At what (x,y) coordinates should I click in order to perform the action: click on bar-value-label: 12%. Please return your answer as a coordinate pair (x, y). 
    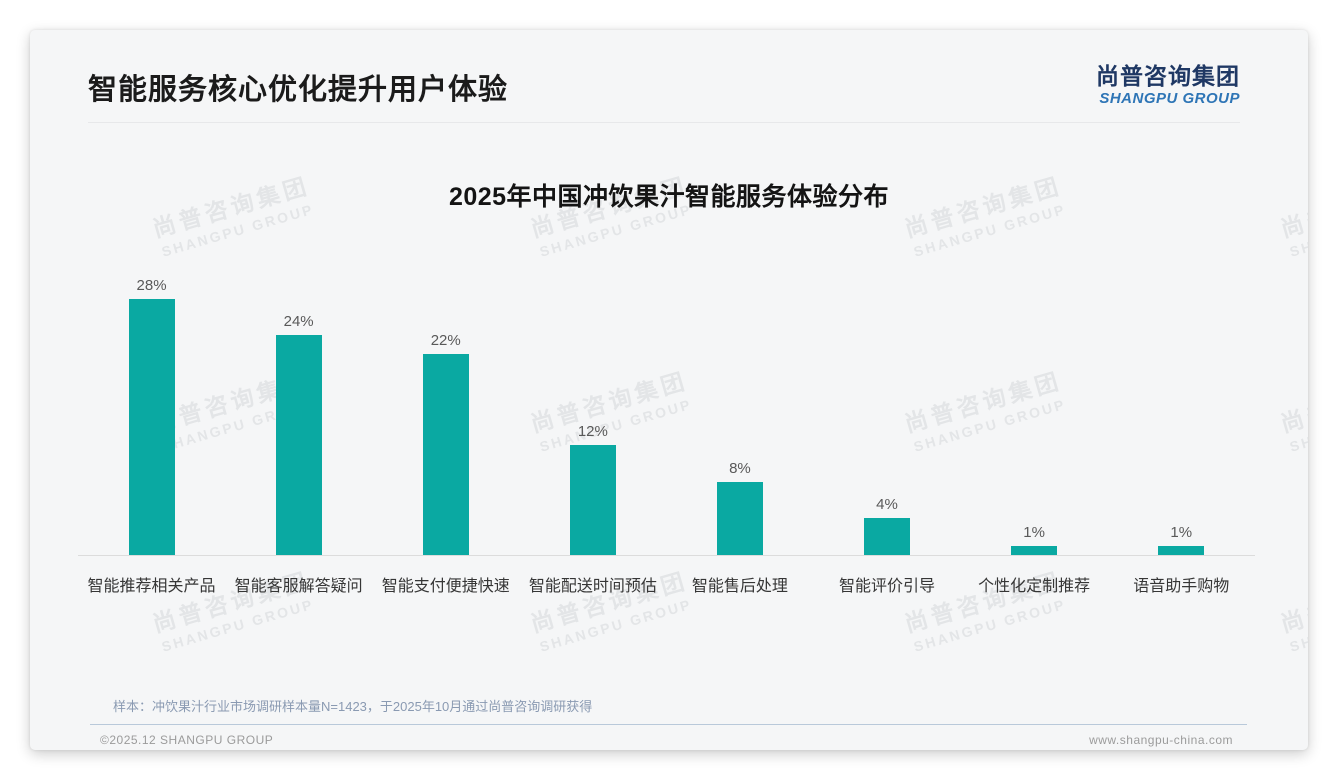
    Looking at the image, I should click on (592, 431).